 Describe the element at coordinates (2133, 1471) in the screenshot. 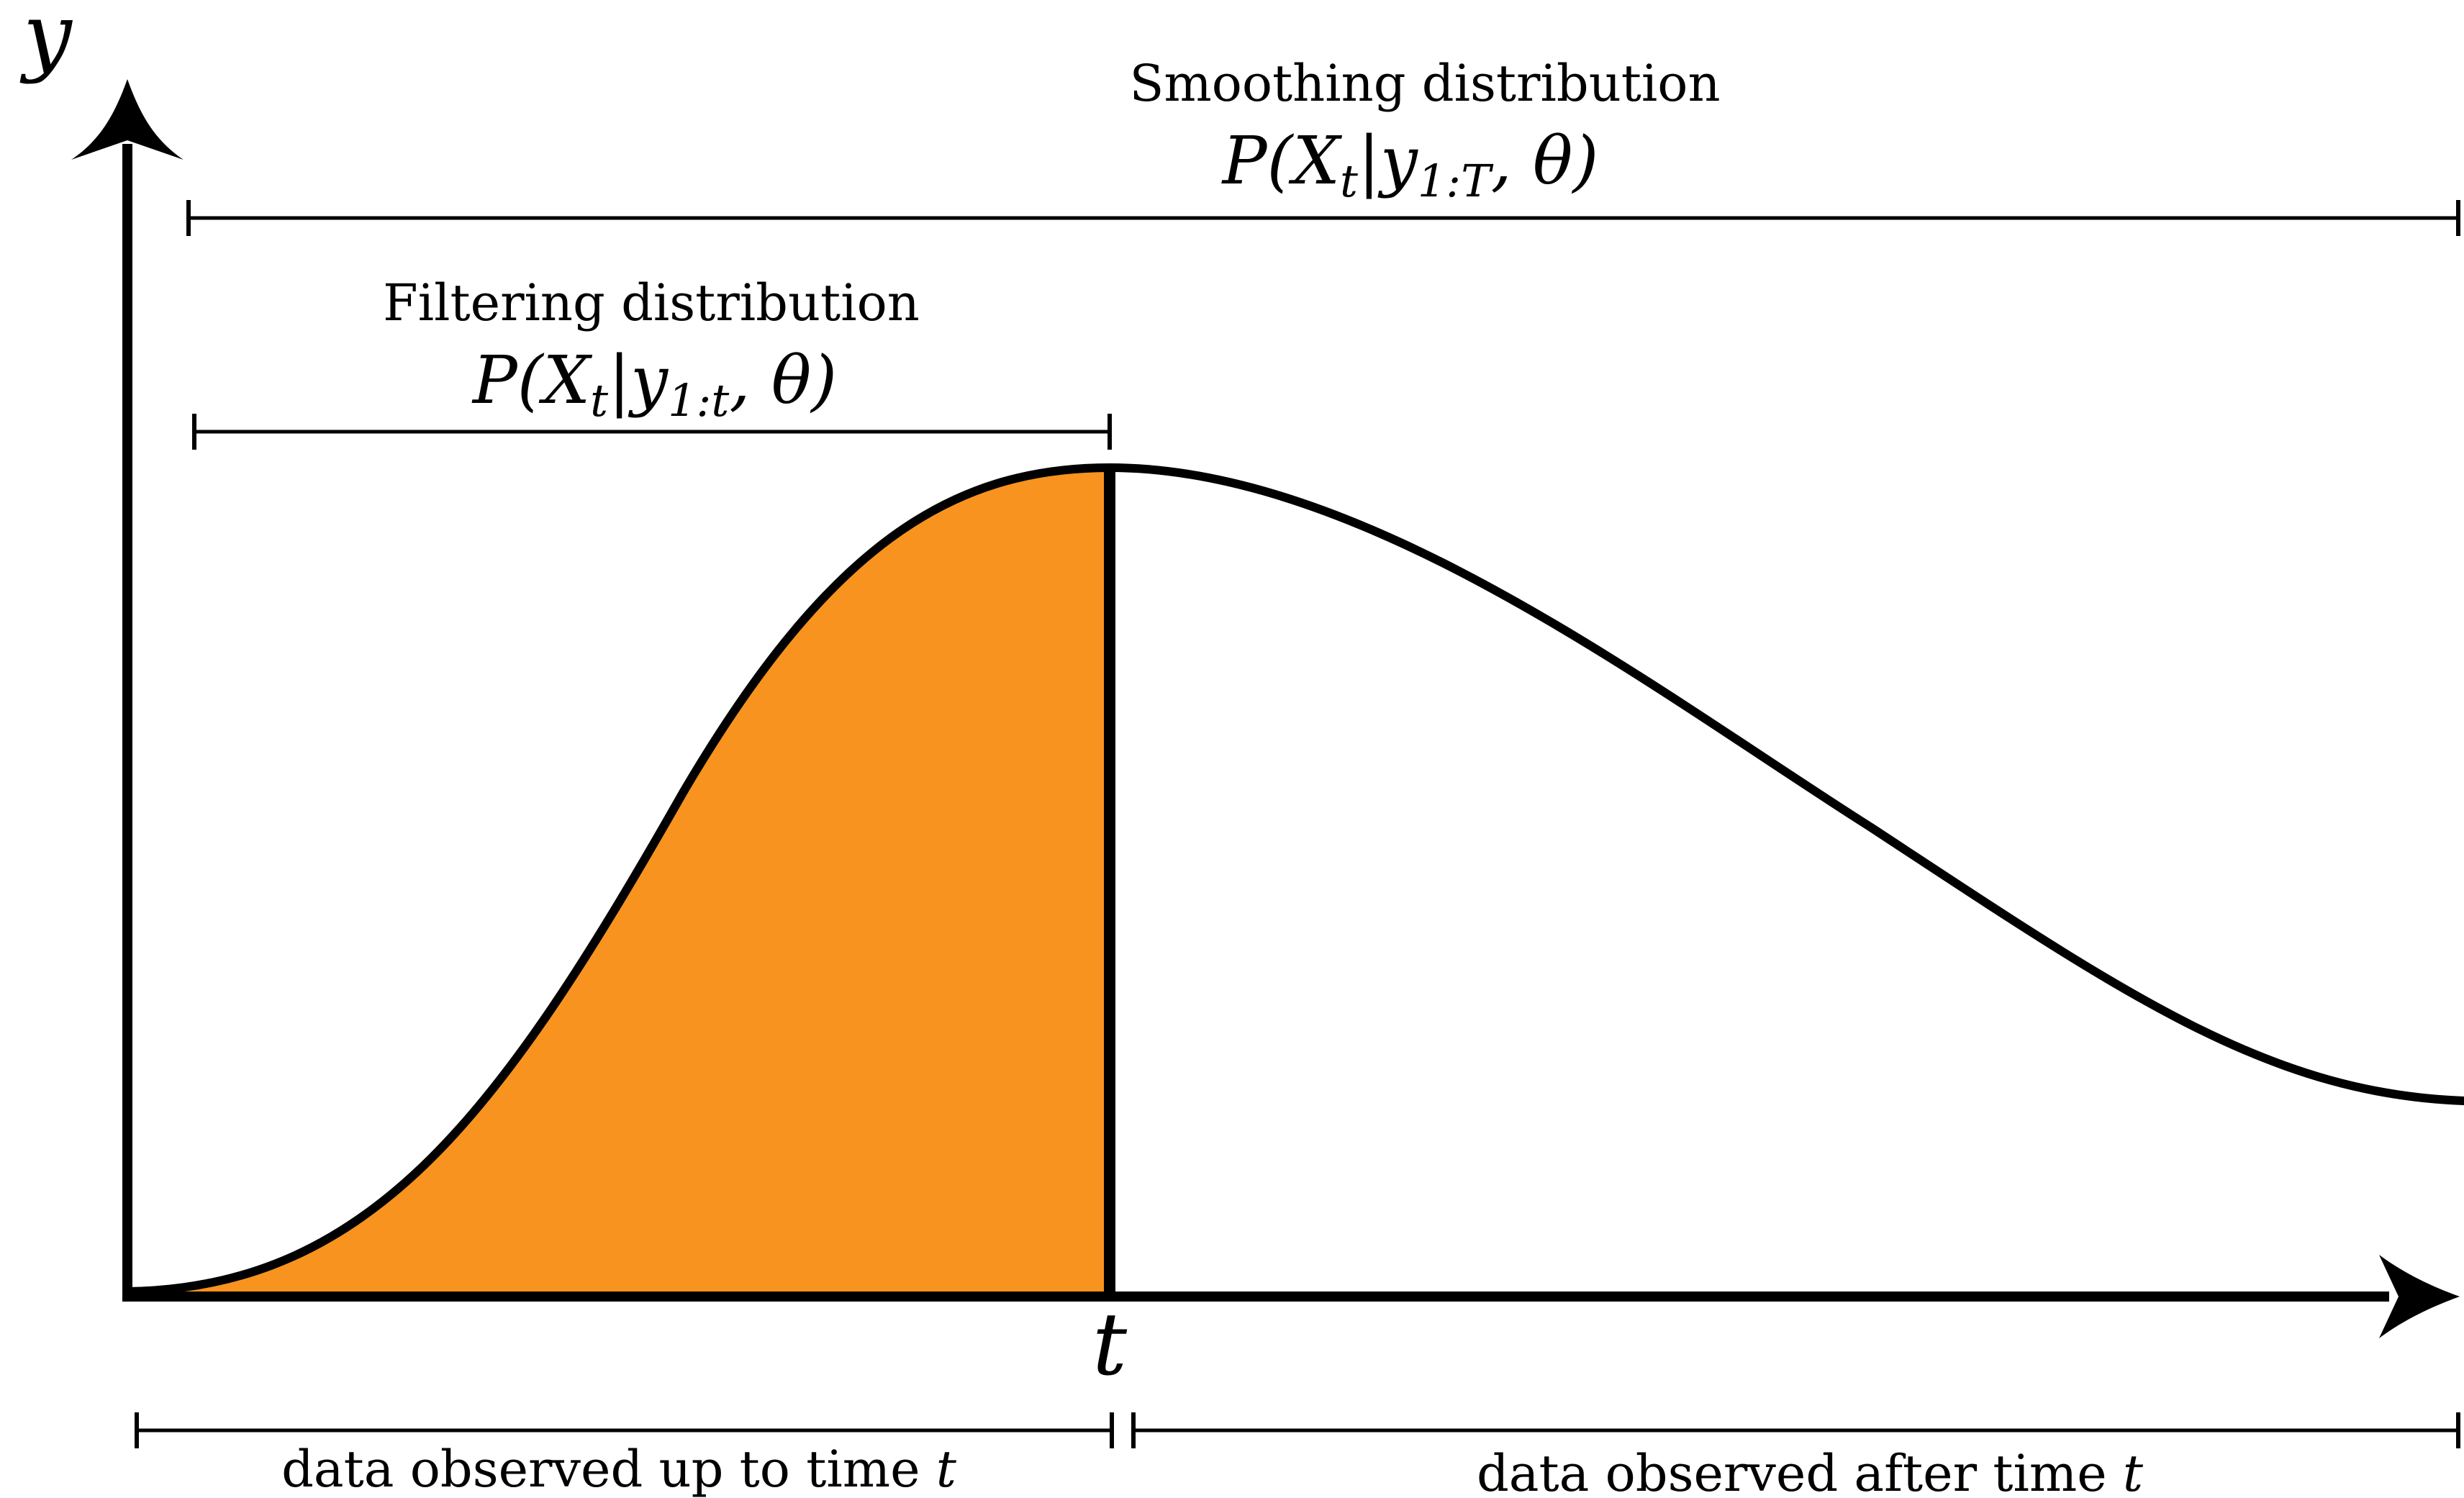

I see `observed-after-t-var: t` at that location.